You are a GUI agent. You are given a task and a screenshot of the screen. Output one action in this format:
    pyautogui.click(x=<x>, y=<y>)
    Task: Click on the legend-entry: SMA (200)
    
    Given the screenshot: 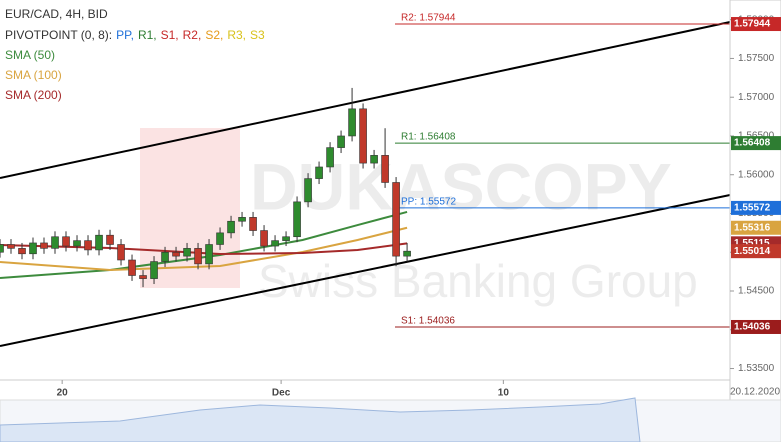 What is the action you would take?
    pyautogui.click(x=33, y=95)
    